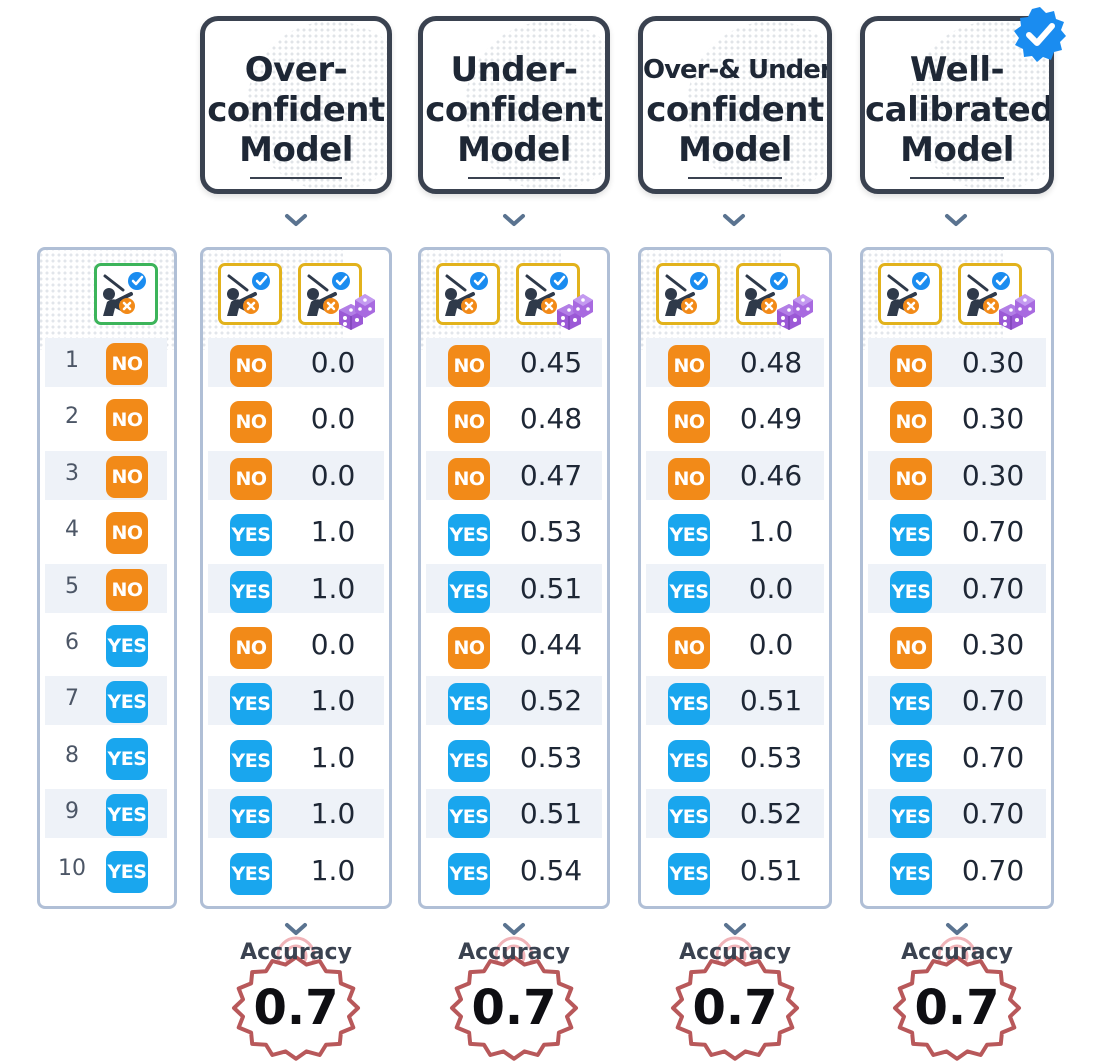 The width and height of the screenshot is (1100, 1062). I want to click on probability-value: 0.47, so click(551, 475).